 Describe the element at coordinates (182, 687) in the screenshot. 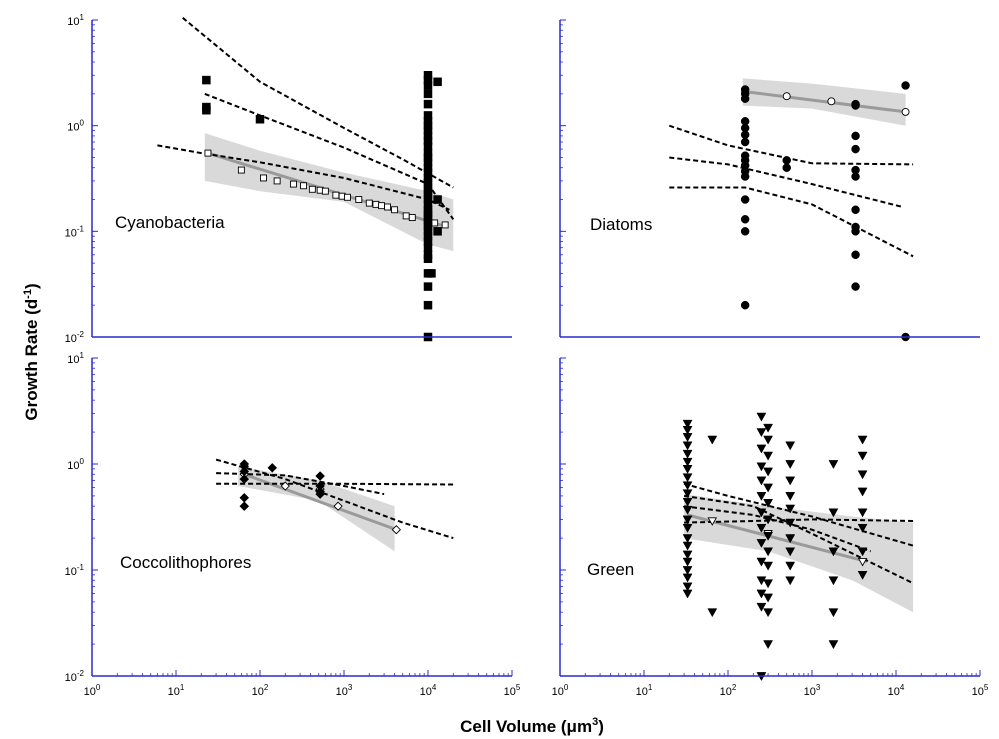

I see `x-tick-exp: 1` at that location.